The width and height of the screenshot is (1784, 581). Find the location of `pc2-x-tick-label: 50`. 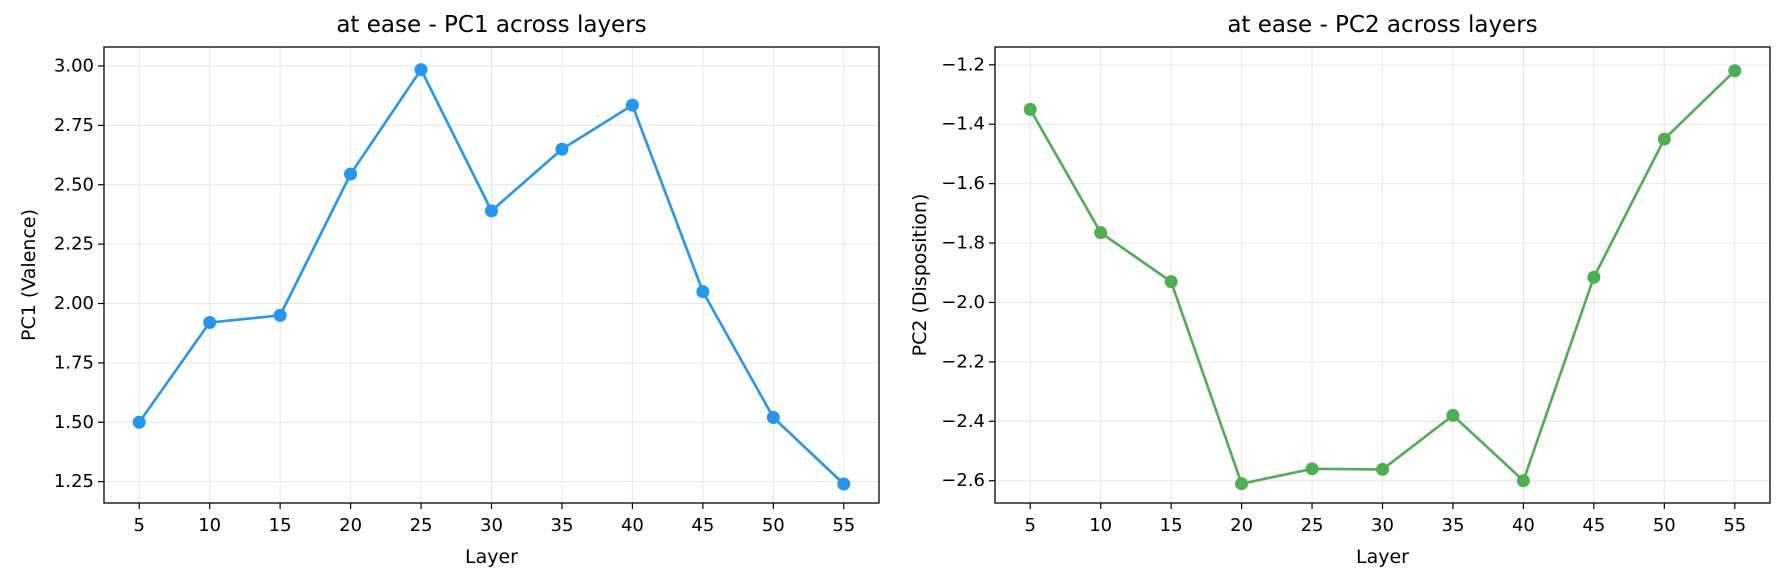

pc2-x-tick-label: 50 is located at coordinates (1664, 525).